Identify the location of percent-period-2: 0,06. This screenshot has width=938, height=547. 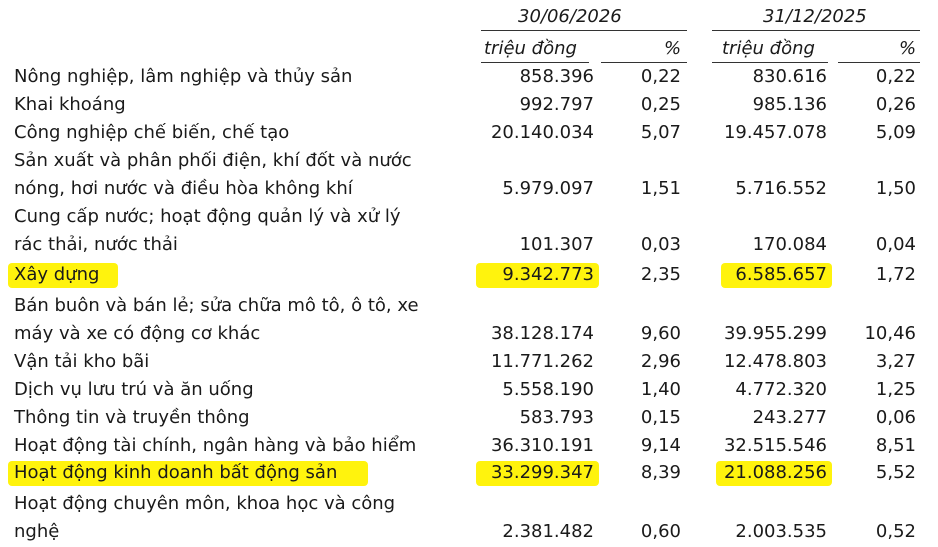
(895, 417).